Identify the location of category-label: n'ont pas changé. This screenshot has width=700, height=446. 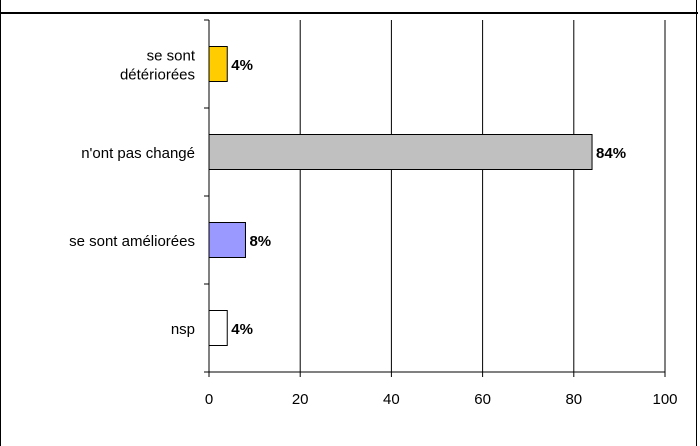
(138, 153).